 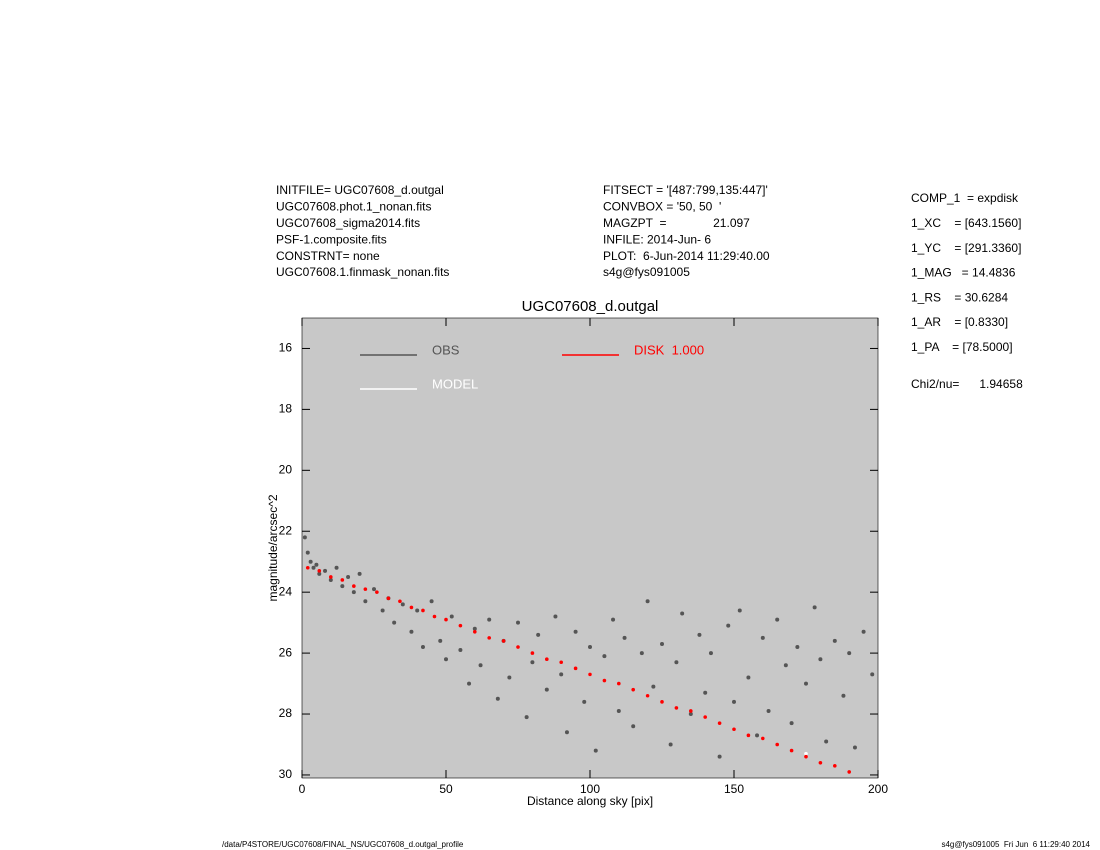 What do you see at coordinates (286, 530) in the screenshot?
I see `y-tick-label: 22` at bounding box center [286, 530].